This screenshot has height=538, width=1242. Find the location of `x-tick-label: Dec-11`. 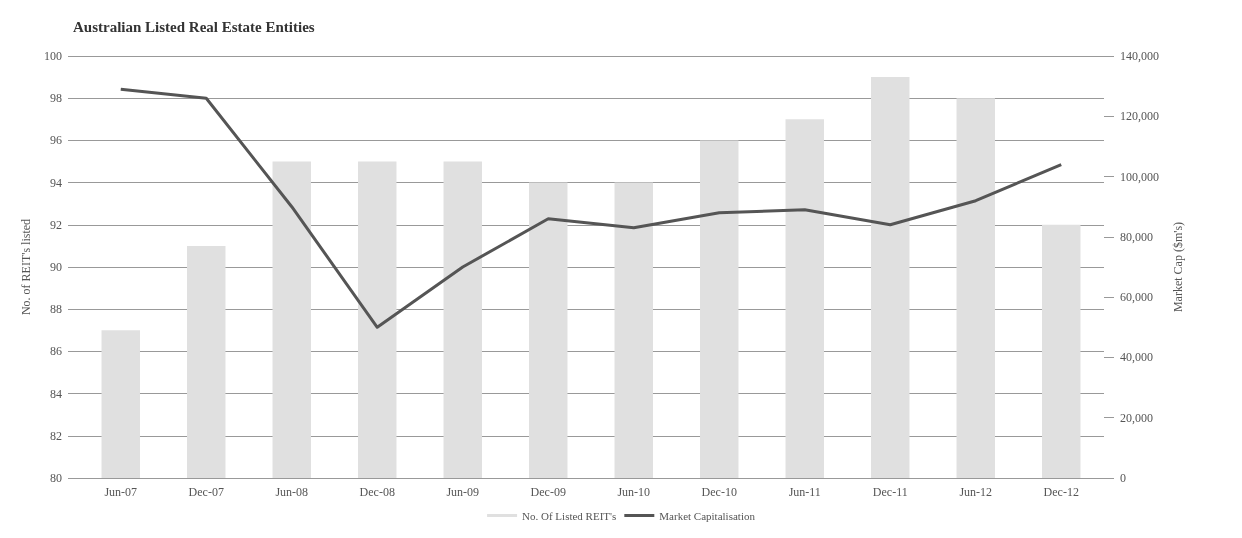

x-tick-label: Dec-11 is located at coordinates (890, 492).